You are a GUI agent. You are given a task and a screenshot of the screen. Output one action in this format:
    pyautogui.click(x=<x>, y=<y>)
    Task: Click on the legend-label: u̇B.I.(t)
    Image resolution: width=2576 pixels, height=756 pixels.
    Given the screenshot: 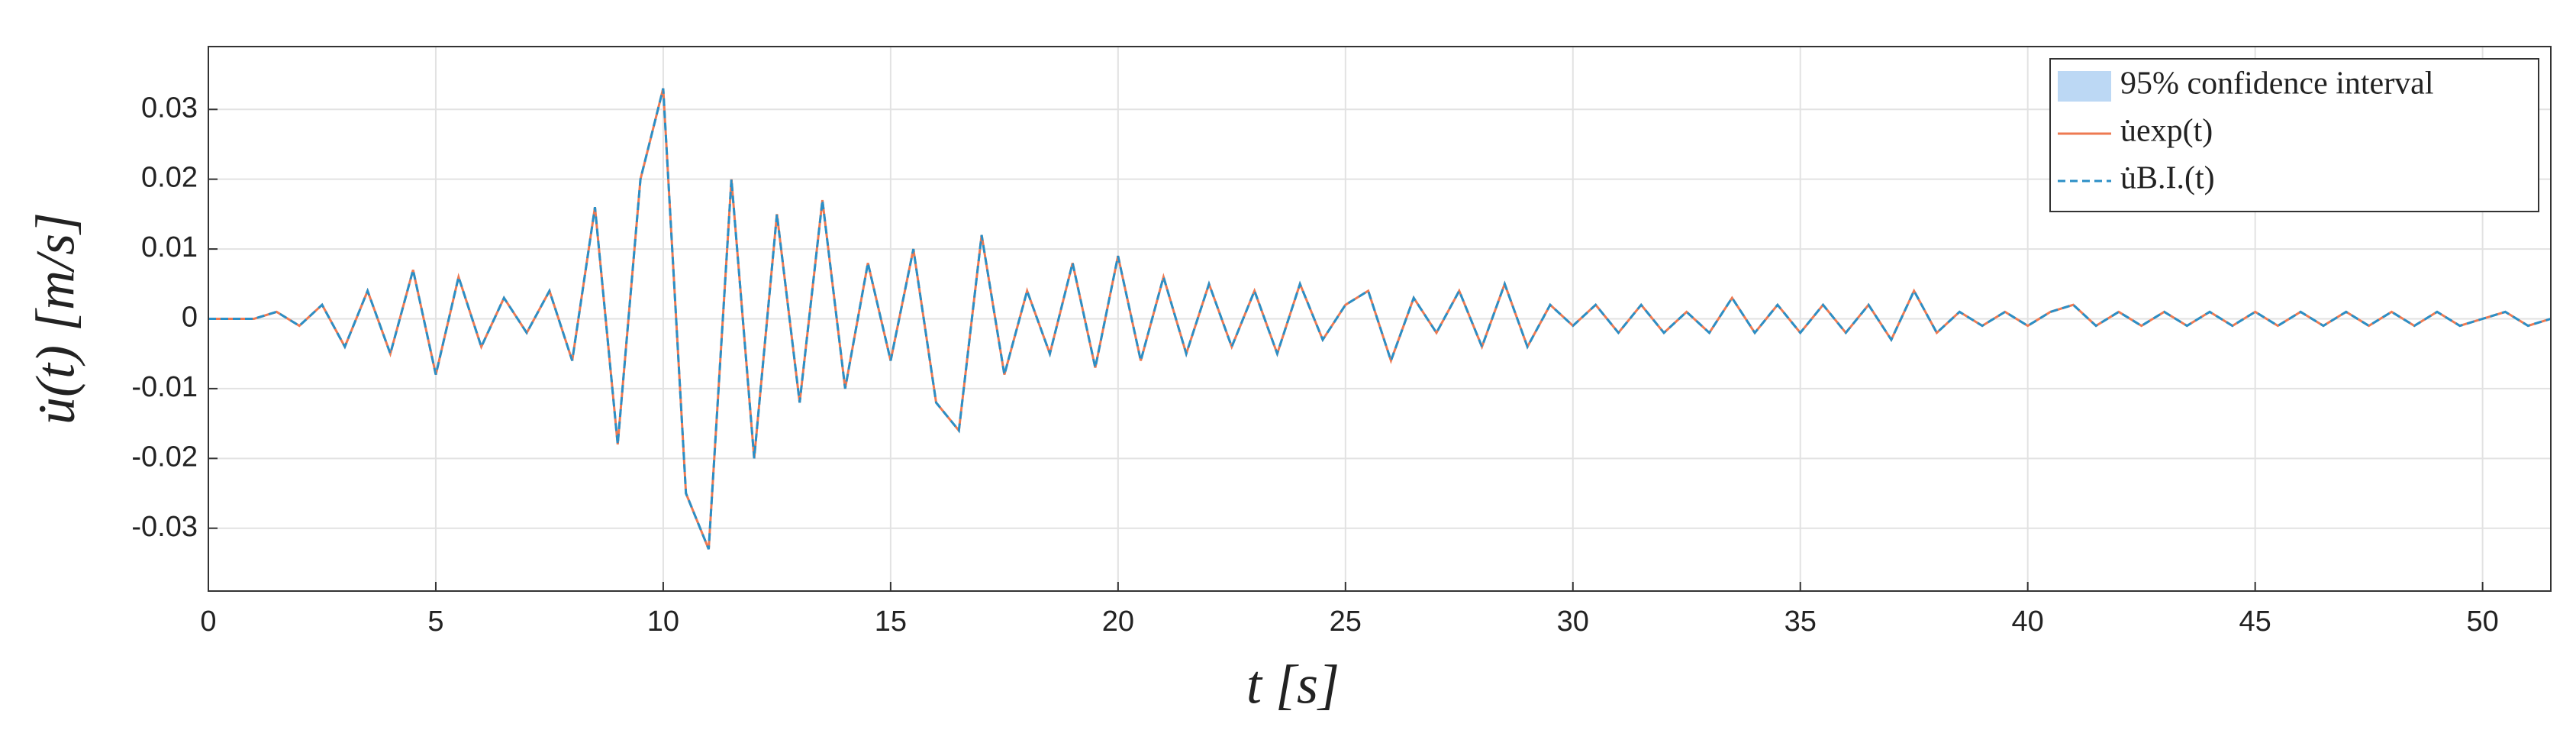 What is the action you would take?
    pyautogui.click(x=2168, y=178)
    